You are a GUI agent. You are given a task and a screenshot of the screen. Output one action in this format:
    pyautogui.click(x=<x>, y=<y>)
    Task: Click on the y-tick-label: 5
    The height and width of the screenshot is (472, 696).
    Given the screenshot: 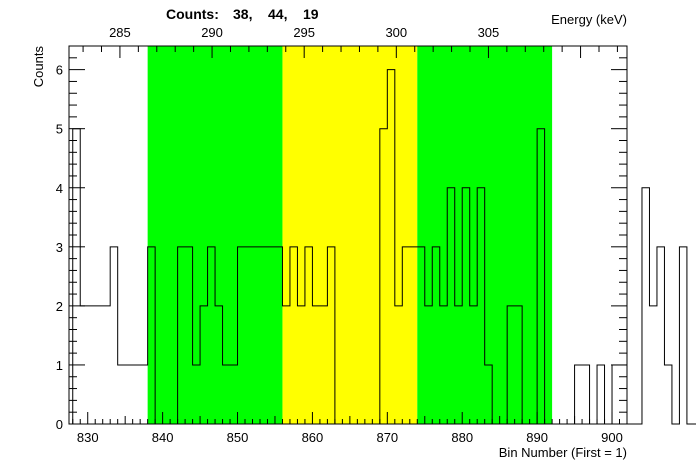 What is the action you would take?
    pyautogui.click(x=59, y=129)
    